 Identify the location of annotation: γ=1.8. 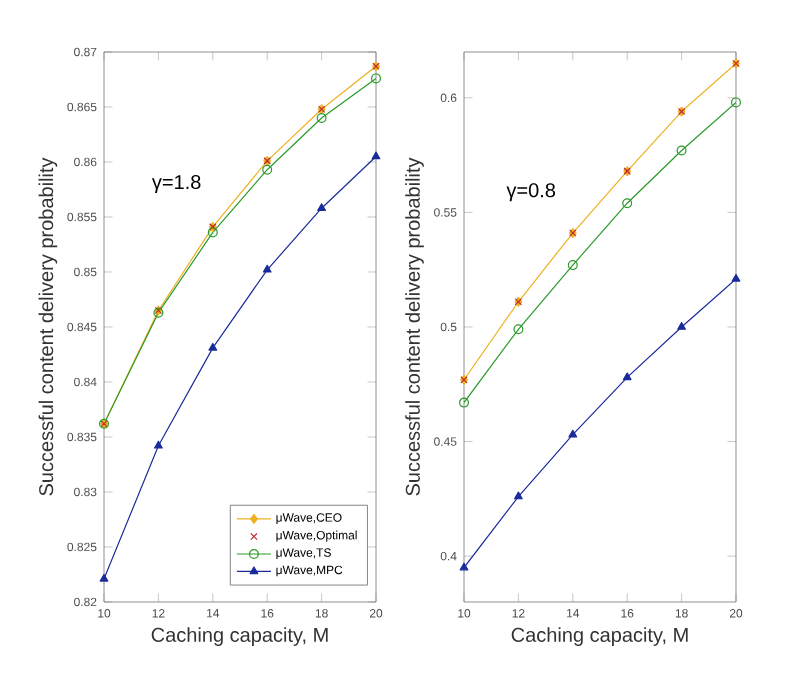
(176, 184).